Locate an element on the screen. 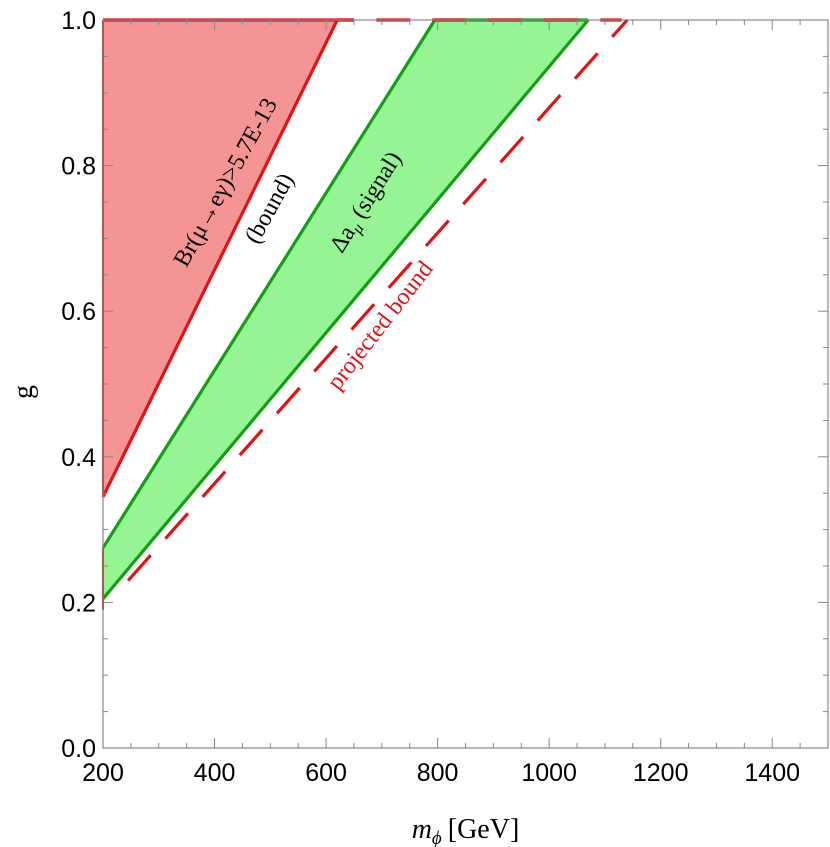  x-tick-label: 400 is located at coordinates (215, 773).